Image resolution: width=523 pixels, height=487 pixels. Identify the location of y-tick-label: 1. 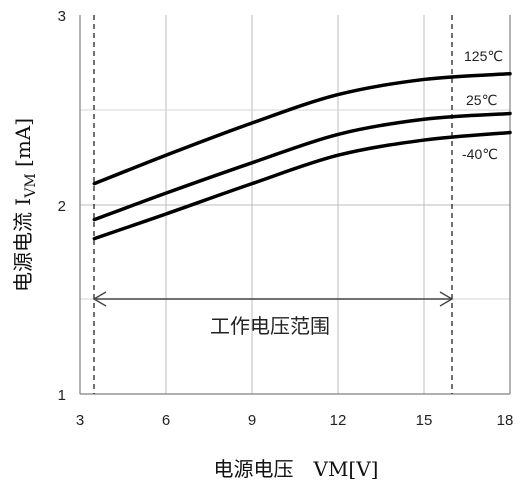
(62, 395).